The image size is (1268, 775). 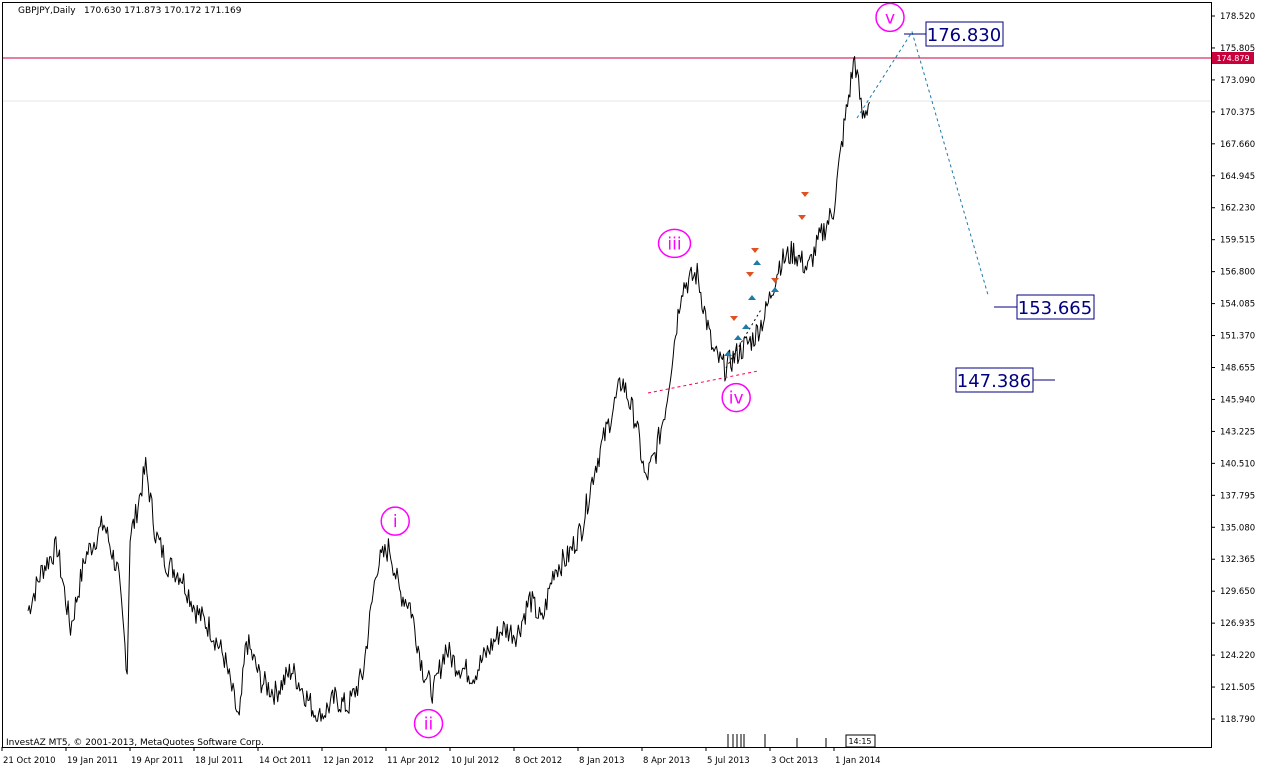 I want to click on x-tick-label: 5 Jul 2013, so click(x=728, y=761).